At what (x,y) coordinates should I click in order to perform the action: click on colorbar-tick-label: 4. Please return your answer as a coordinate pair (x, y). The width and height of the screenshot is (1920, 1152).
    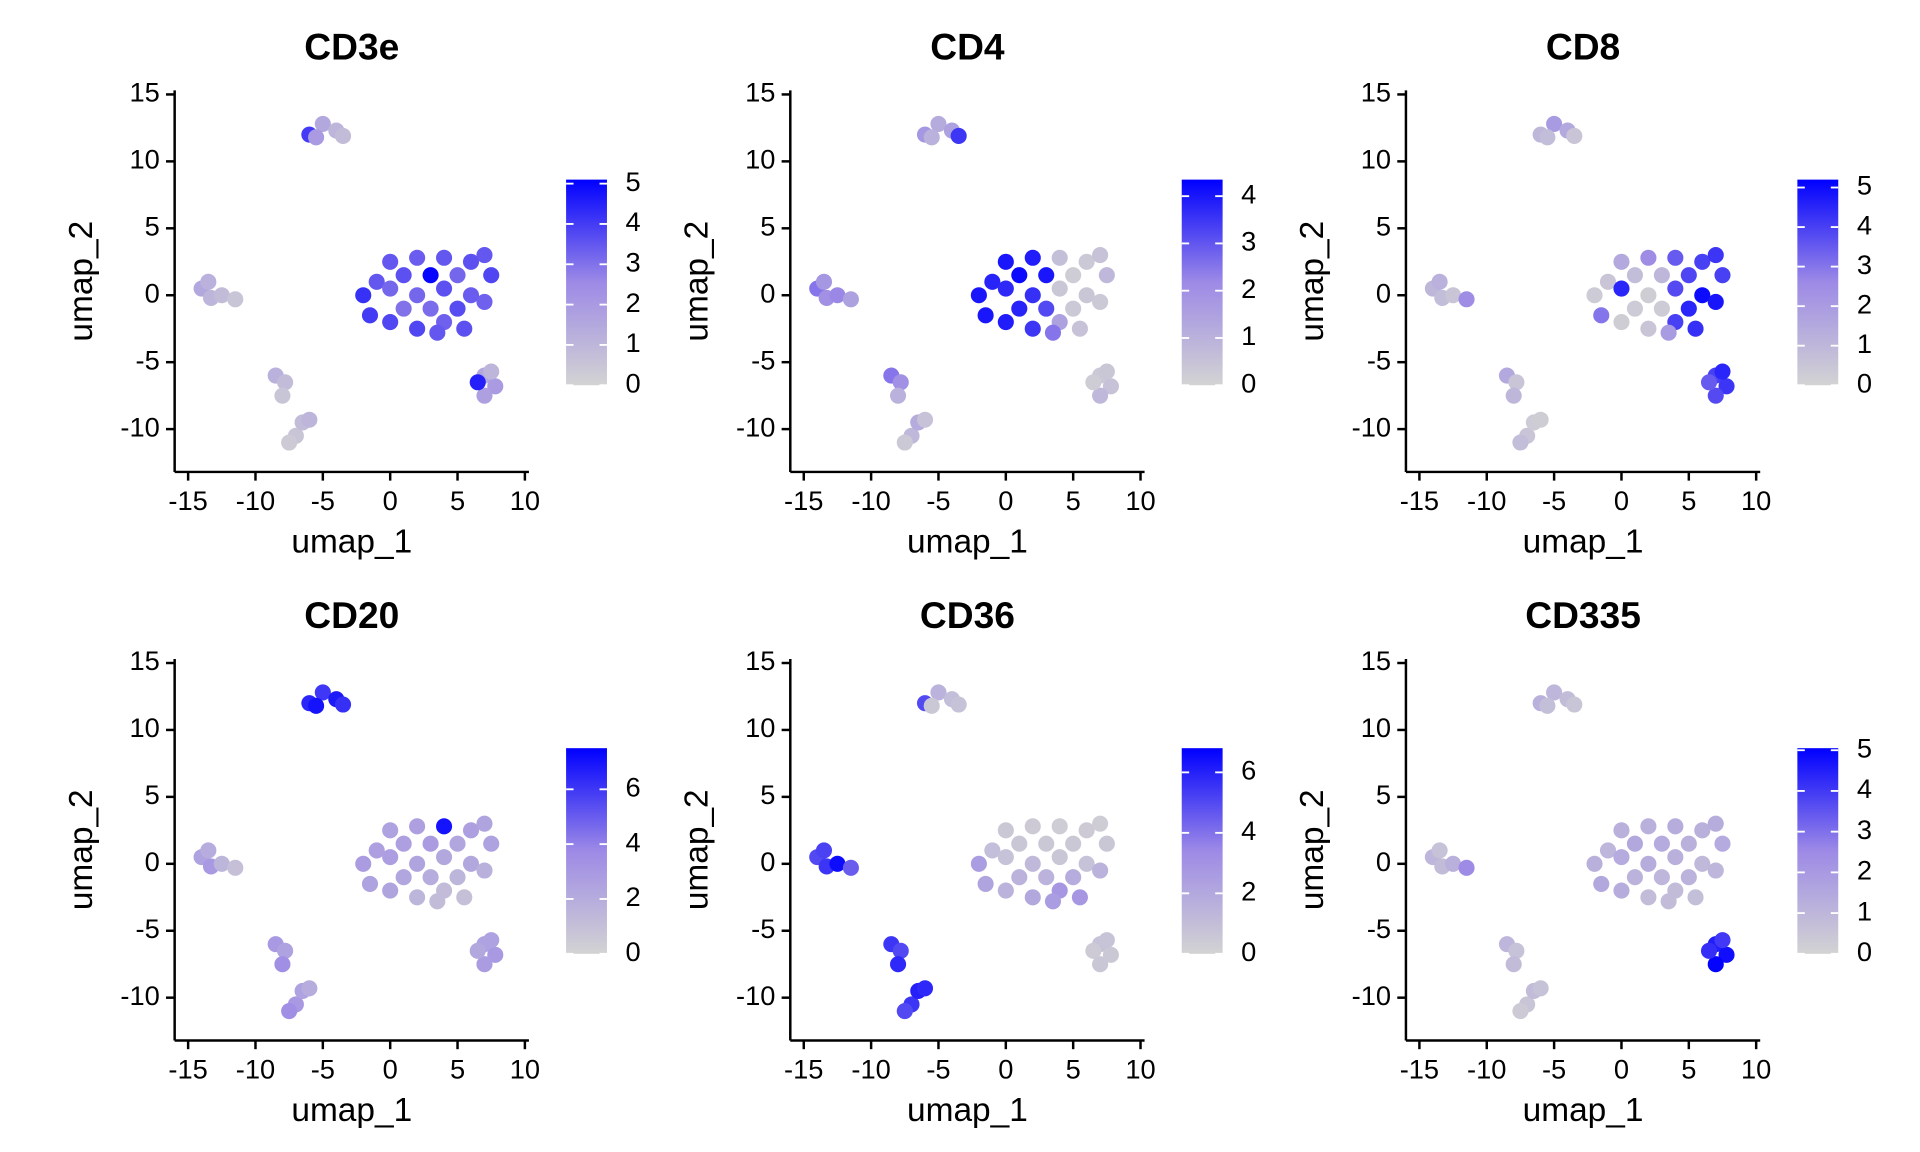
    Looking at the image, I should click on (1248, 830).